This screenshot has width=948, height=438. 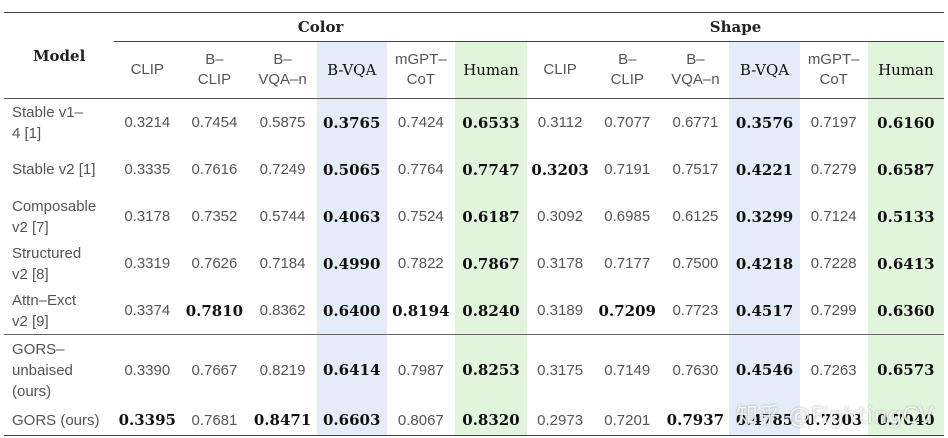 What do you see at coordinates (351, 263) in the screenshot?
I see `value-cell: 0.4990` at bounding box center [351, 263].